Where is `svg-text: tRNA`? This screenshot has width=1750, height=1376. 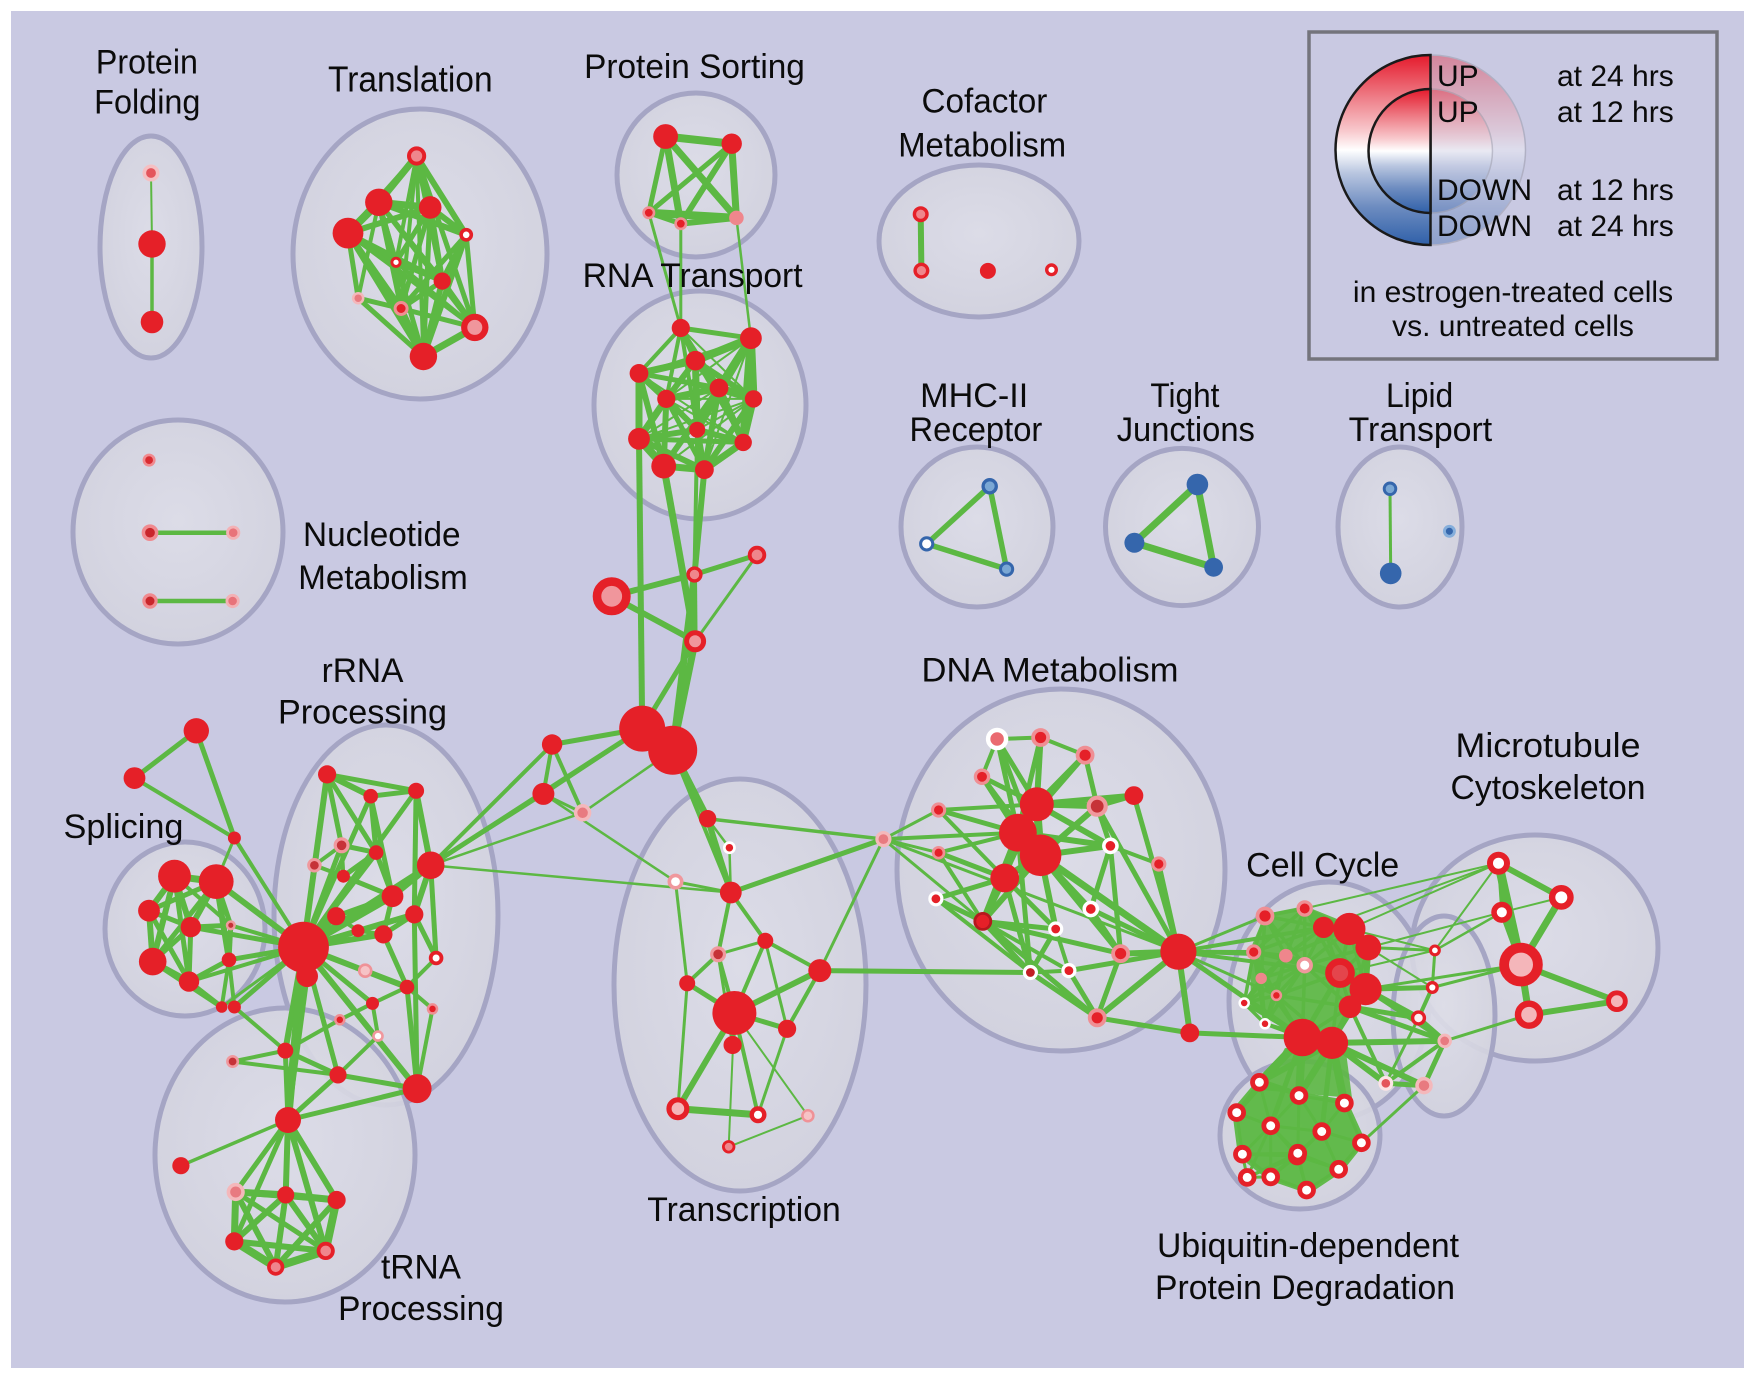
svg-text: tRNA is located at coordinates (421, 1268).